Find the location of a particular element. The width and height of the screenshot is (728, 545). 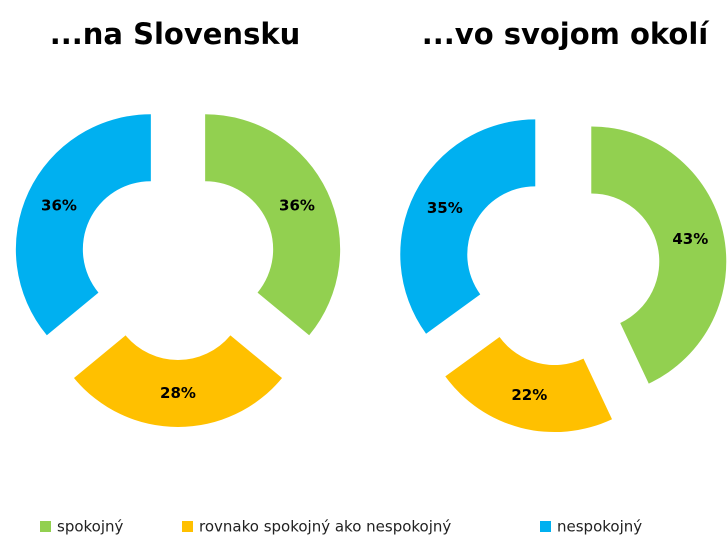

chart-title: ...vo svojom okolí is located at coordinates (566, 34).